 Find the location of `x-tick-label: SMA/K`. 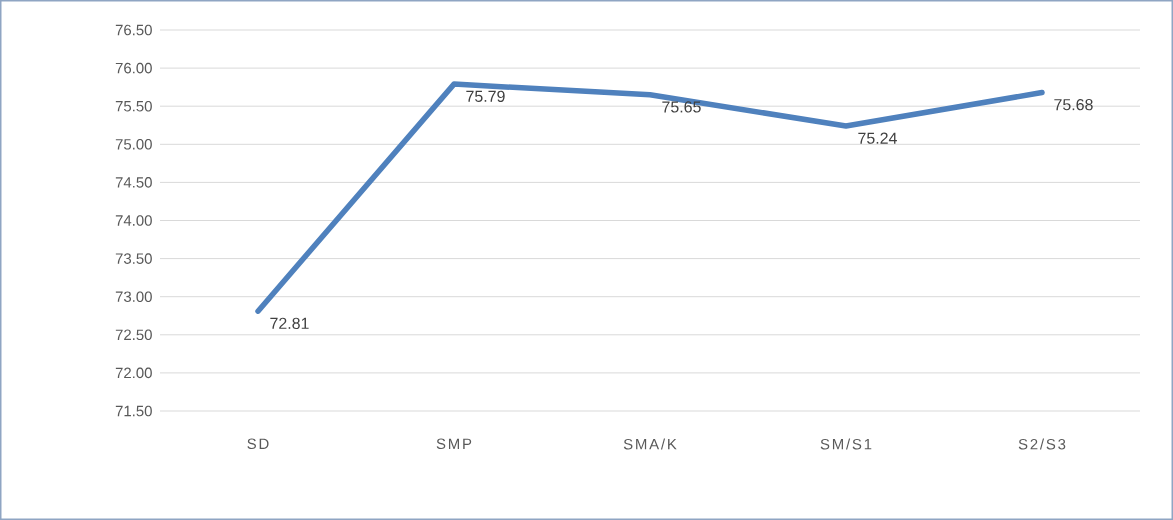

x-tick-label: SMA/K is located at coordinates (650, 444).